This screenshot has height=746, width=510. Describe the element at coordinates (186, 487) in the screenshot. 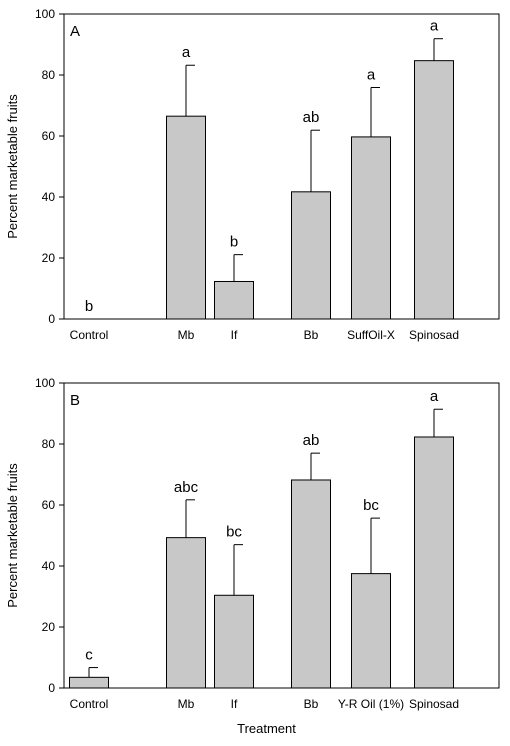

I see `significance-letter: abc` at that location.